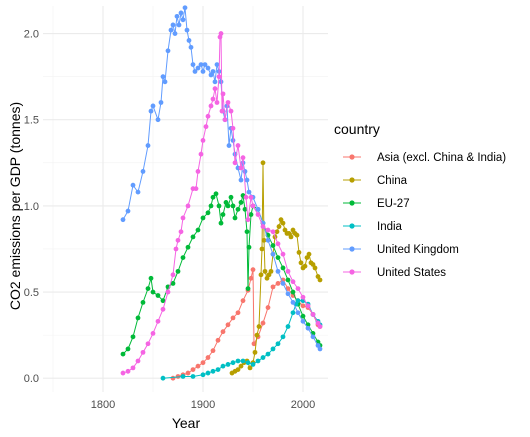  What do you see at coordinates (441, 158) in the screenshot?
I see `legend-label: Asia (excl. China & India)` at bounding box center [441, 158].